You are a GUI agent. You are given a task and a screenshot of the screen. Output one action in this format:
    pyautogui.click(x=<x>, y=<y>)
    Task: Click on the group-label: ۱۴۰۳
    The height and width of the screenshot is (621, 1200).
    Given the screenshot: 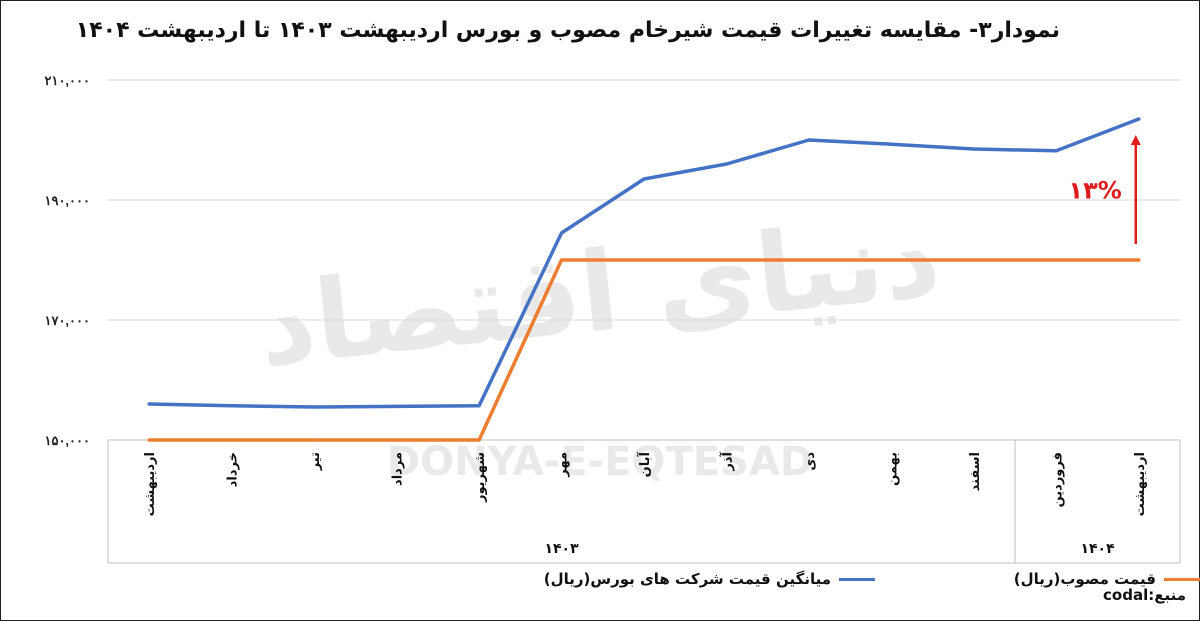 What is the action you would take?
    pyautogui.click(x=561, y=549)
    